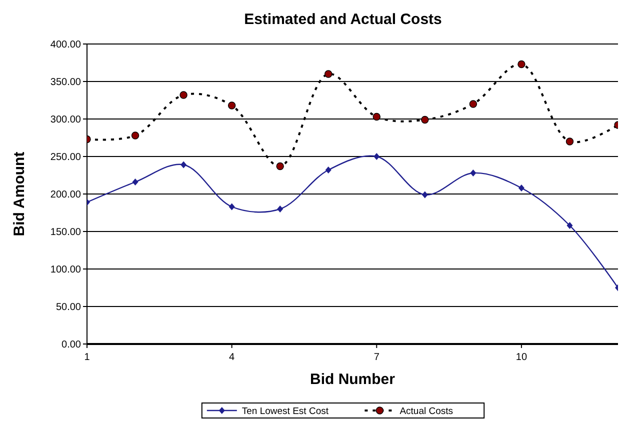  Describe the element at coordinates (353, 379) in the screenshot. I see `x-axis-title: Bid Number` at that location.